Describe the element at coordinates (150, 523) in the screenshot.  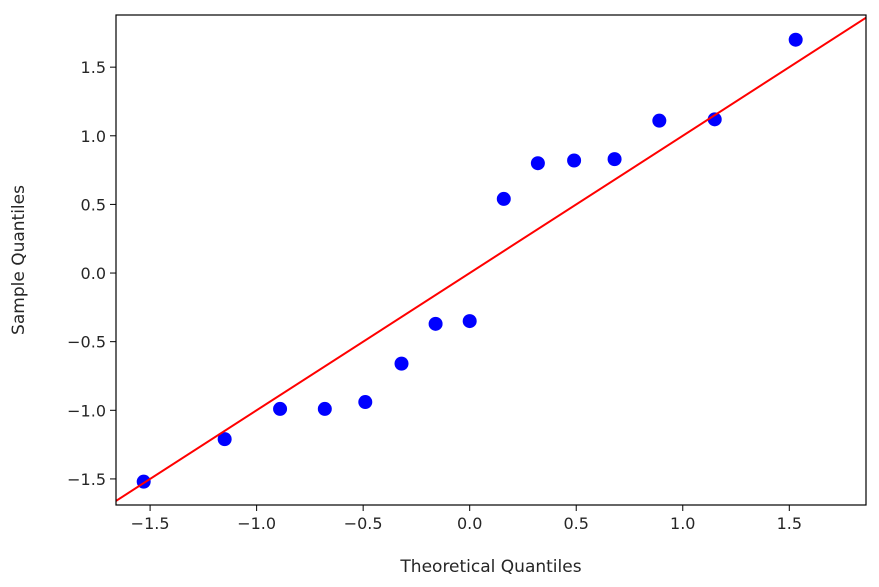
I see `x-tick-label: −1.5` at that location.